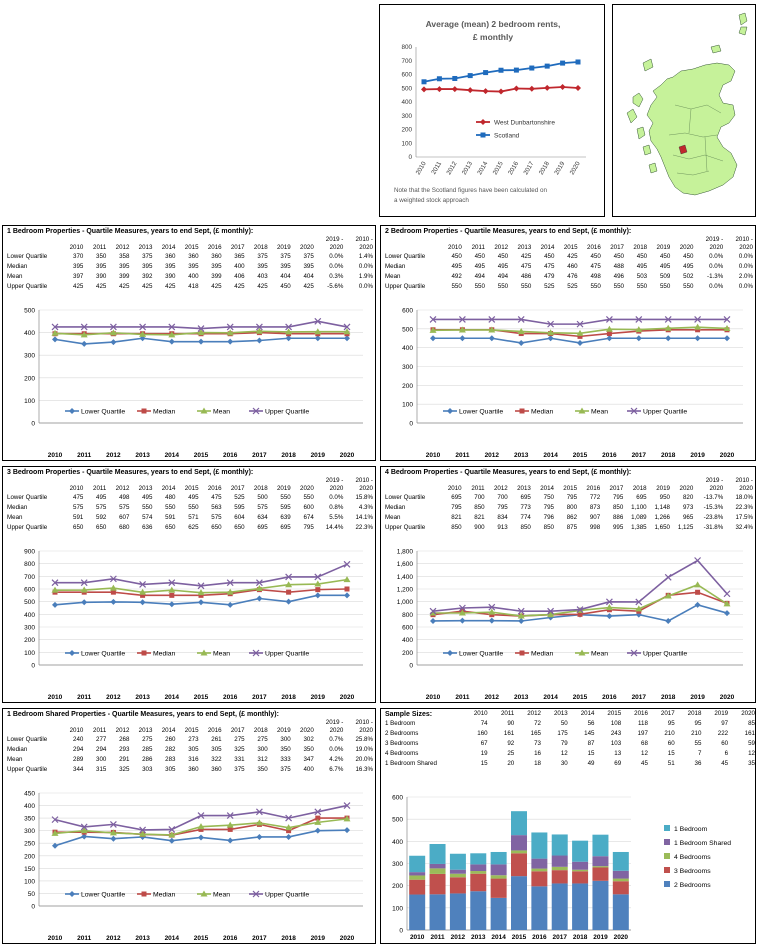 The height and width of the screenshot is (947, 760). Describe the element at coordinates (667, 828) in the screenshot. I see `legend-swatch` at that location.